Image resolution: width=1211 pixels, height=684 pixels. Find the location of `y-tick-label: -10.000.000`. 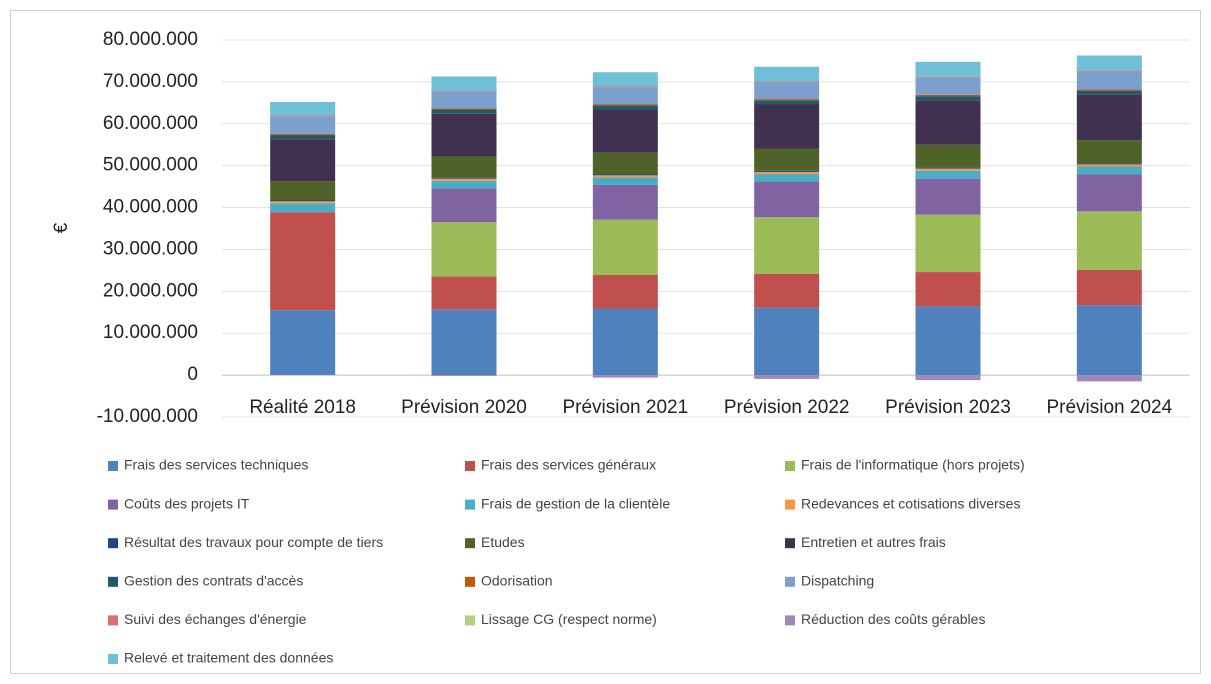

y-tick-label: -10.000.000 is located at coordinates (147, 416).